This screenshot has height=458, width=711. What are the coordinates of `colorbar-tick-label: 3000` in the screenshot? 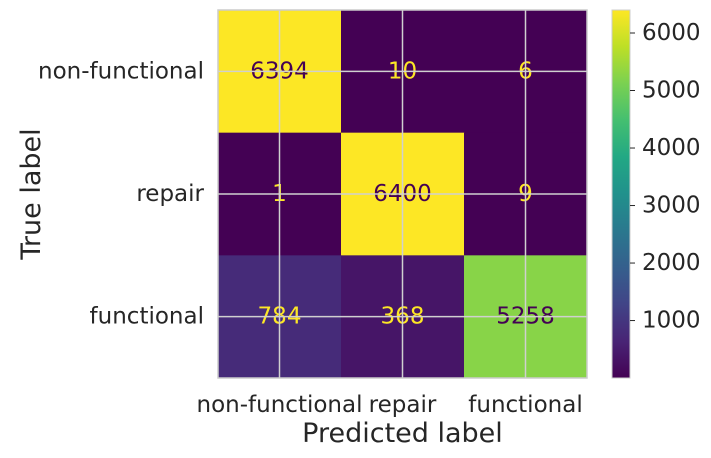 It's located at (671, 206).